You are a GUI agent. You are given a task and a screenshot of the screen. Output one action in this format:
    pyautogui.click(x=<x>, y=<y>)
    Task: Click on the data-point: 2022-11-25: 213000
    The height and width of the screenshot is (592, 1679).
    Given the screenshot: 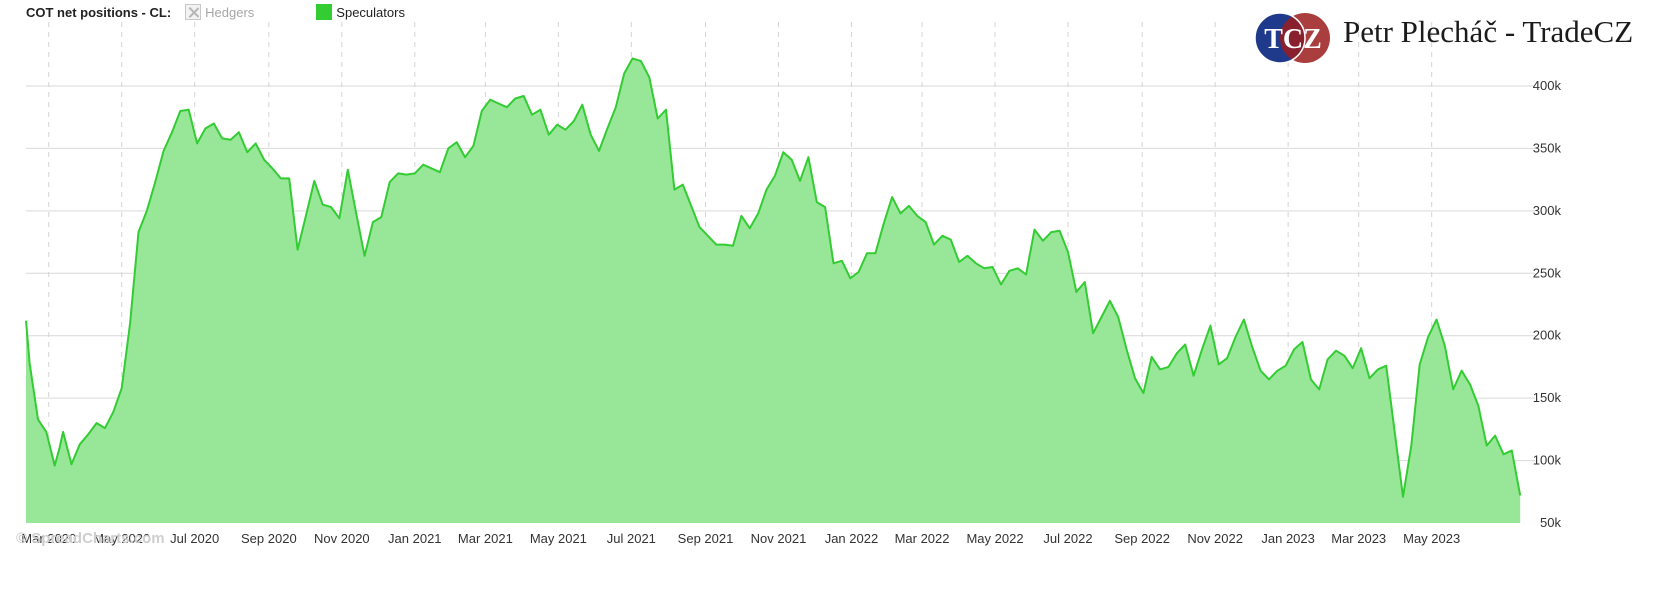 What is the action you would take?
    pyautogui.click(x=1244, y=320)
    